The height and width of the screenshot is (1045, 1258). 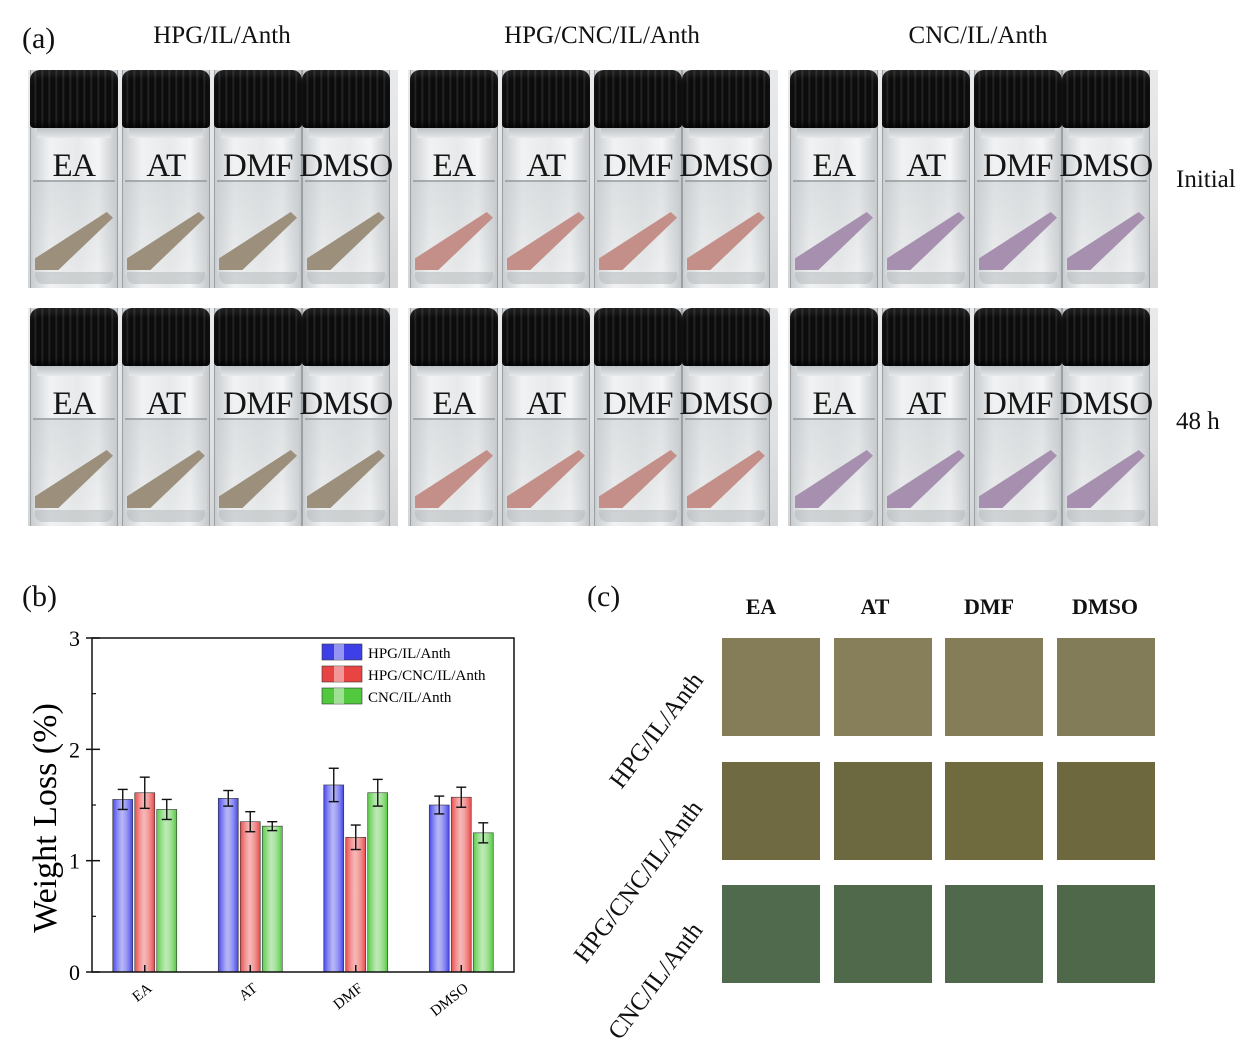 I want to click on swatch-col-dmf: DMF, so click(x=989, y=606).